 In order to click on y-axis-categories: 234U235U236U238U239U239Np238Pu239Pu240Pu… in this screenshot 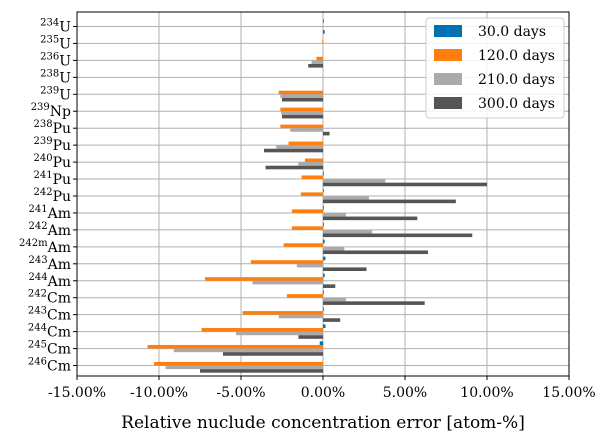, I will do `click(48, 196)`.